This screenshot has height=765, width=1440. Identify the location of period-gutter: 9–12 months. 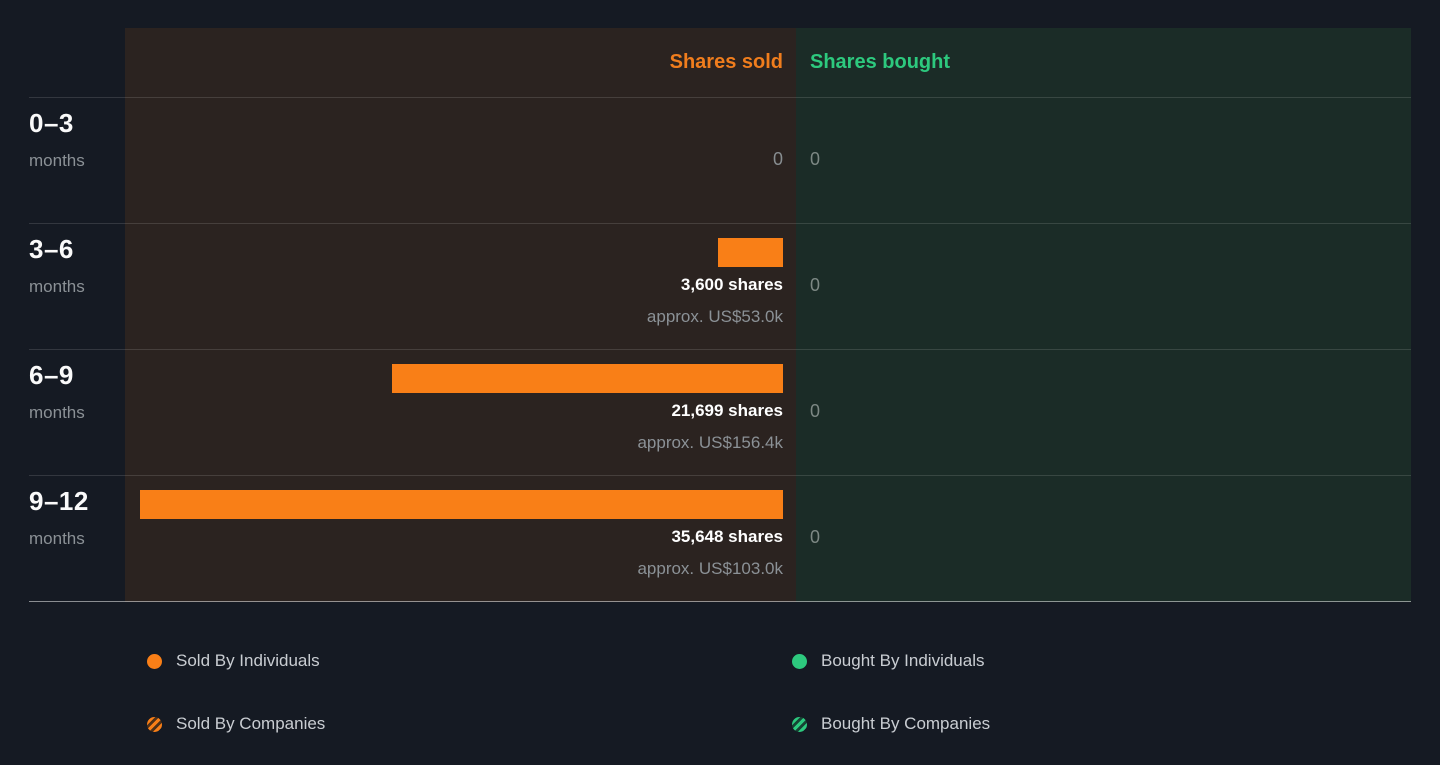
(77, 538).